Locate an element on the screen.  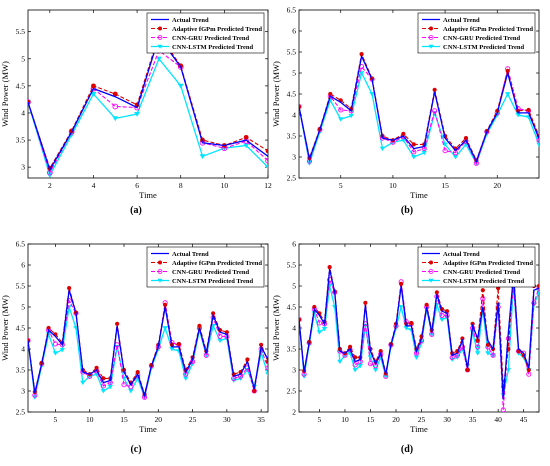
x-tick-label: 4 is located at coordinates (94, 185).